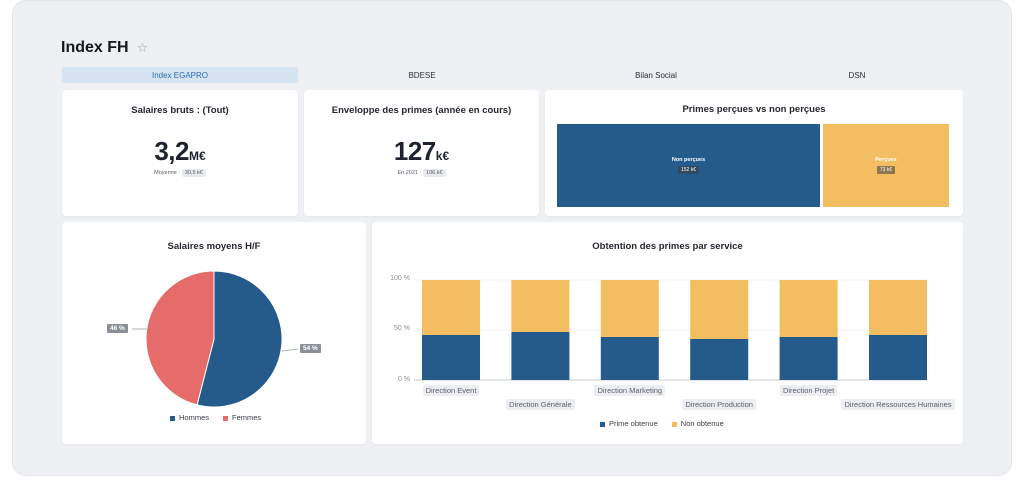 The image size is (1024, 481). What do you see at coordinates (194, 417) in the screenshot?
I see `legend-hommes-label: Hommes` at bounding box center [194, 417].